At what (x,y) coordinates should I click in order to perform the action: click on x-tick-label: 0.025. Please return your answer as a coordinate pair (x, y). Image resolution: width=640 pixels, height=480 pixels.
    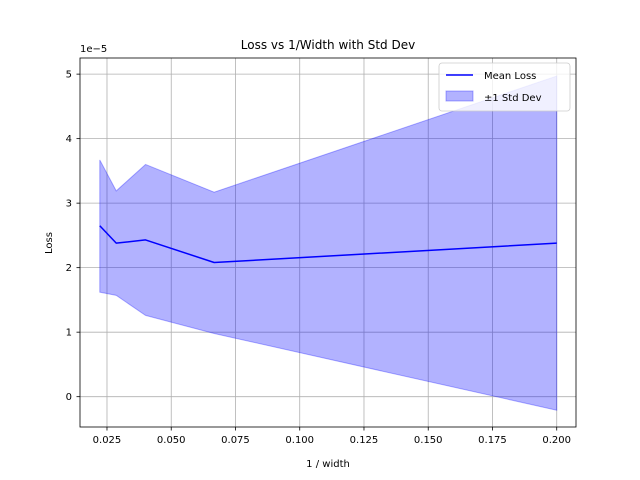
    Looking at the image, I should click on (107, 440).